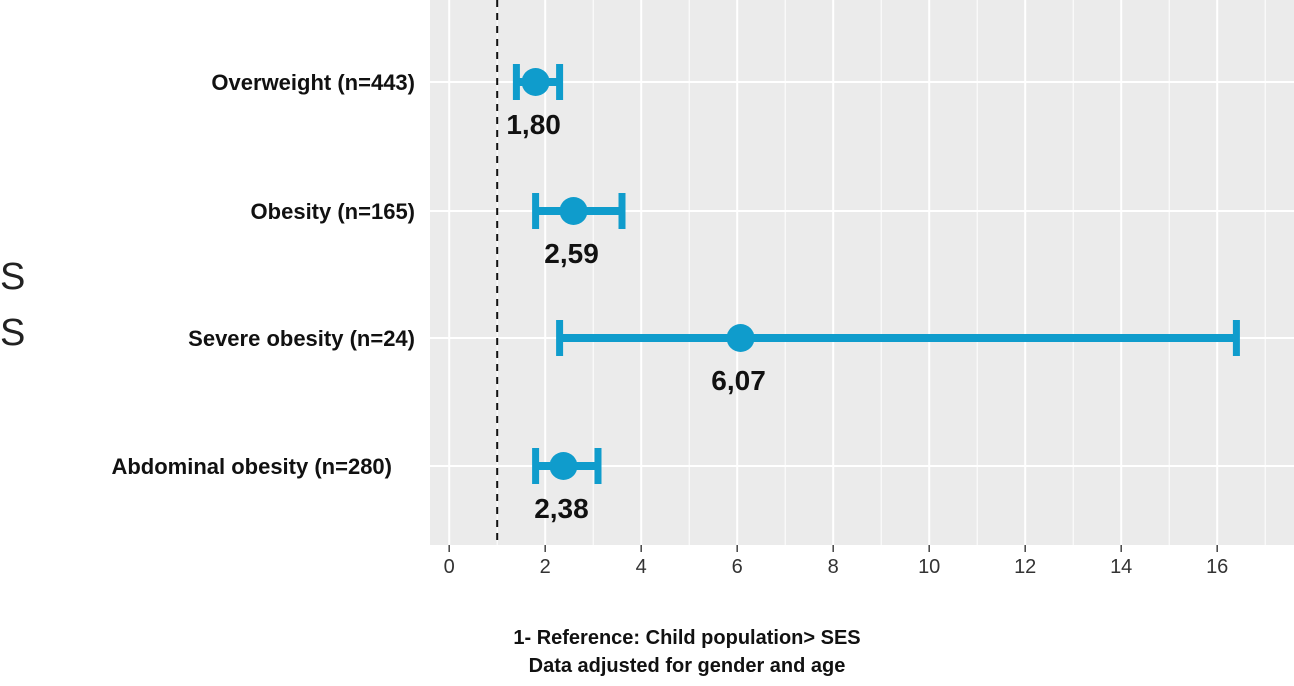 This screenshot has width=1294, height=686. I want to click on x-tick-label: 8, so click(833, 567).